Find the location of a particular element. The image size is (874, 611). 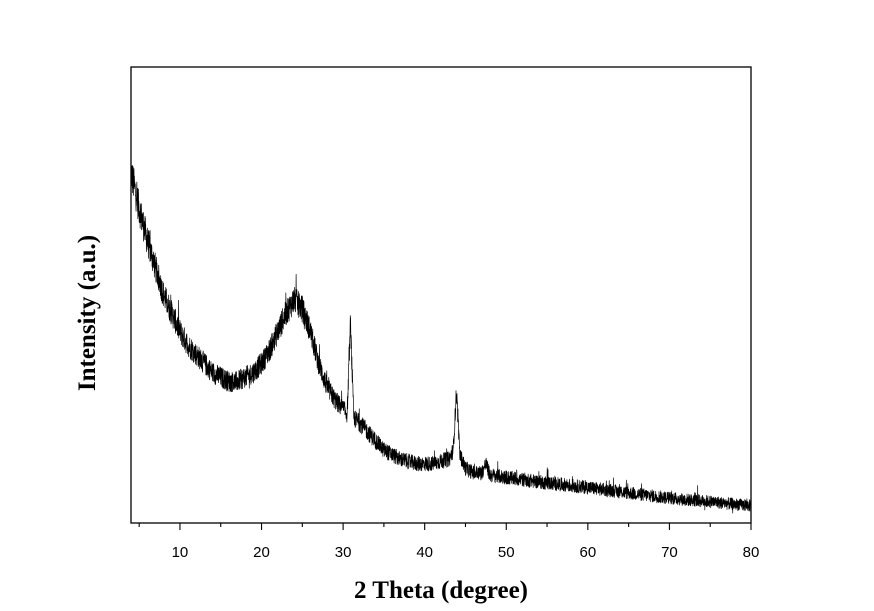

x-axis-title: 2 Theta (degree) is located at coordinates (441, 590).